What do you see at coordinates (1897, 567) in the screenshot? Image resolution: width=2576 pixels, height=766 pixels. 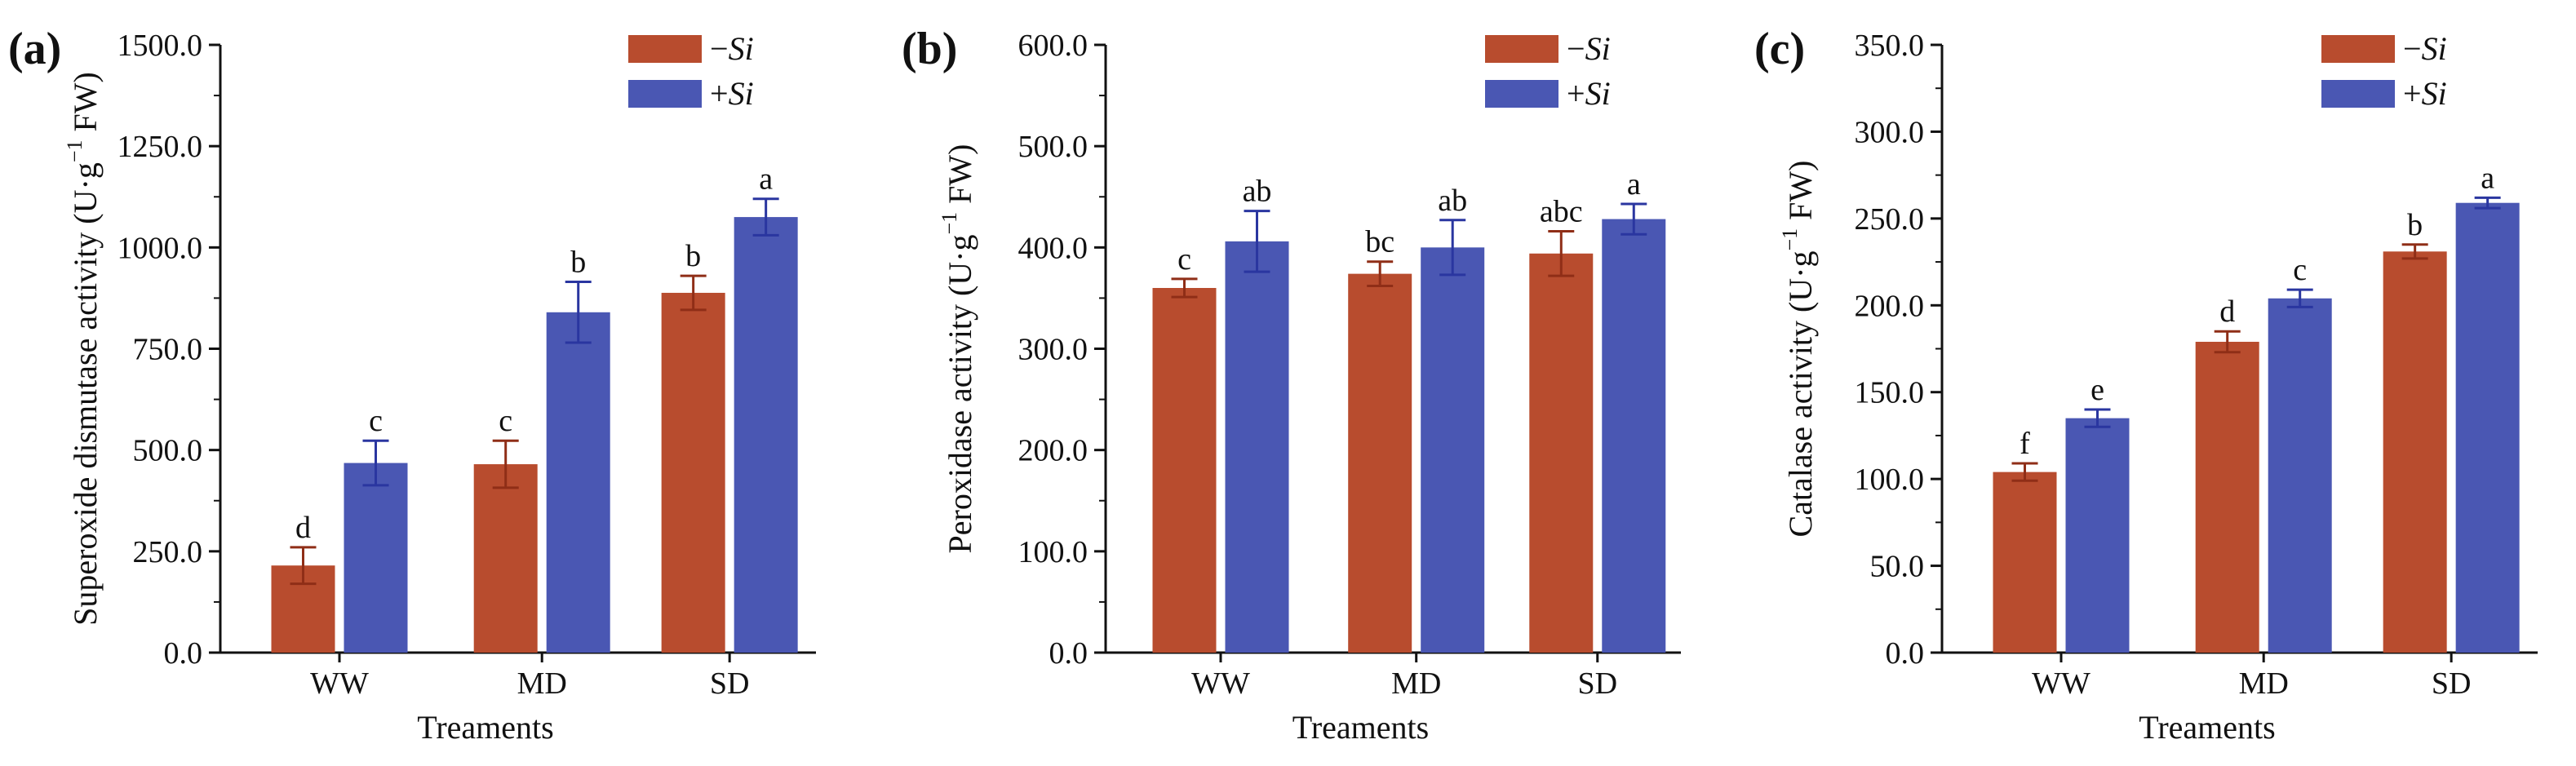 I see `y-tick-label: 50.0` at bounding box center [1897, 567].